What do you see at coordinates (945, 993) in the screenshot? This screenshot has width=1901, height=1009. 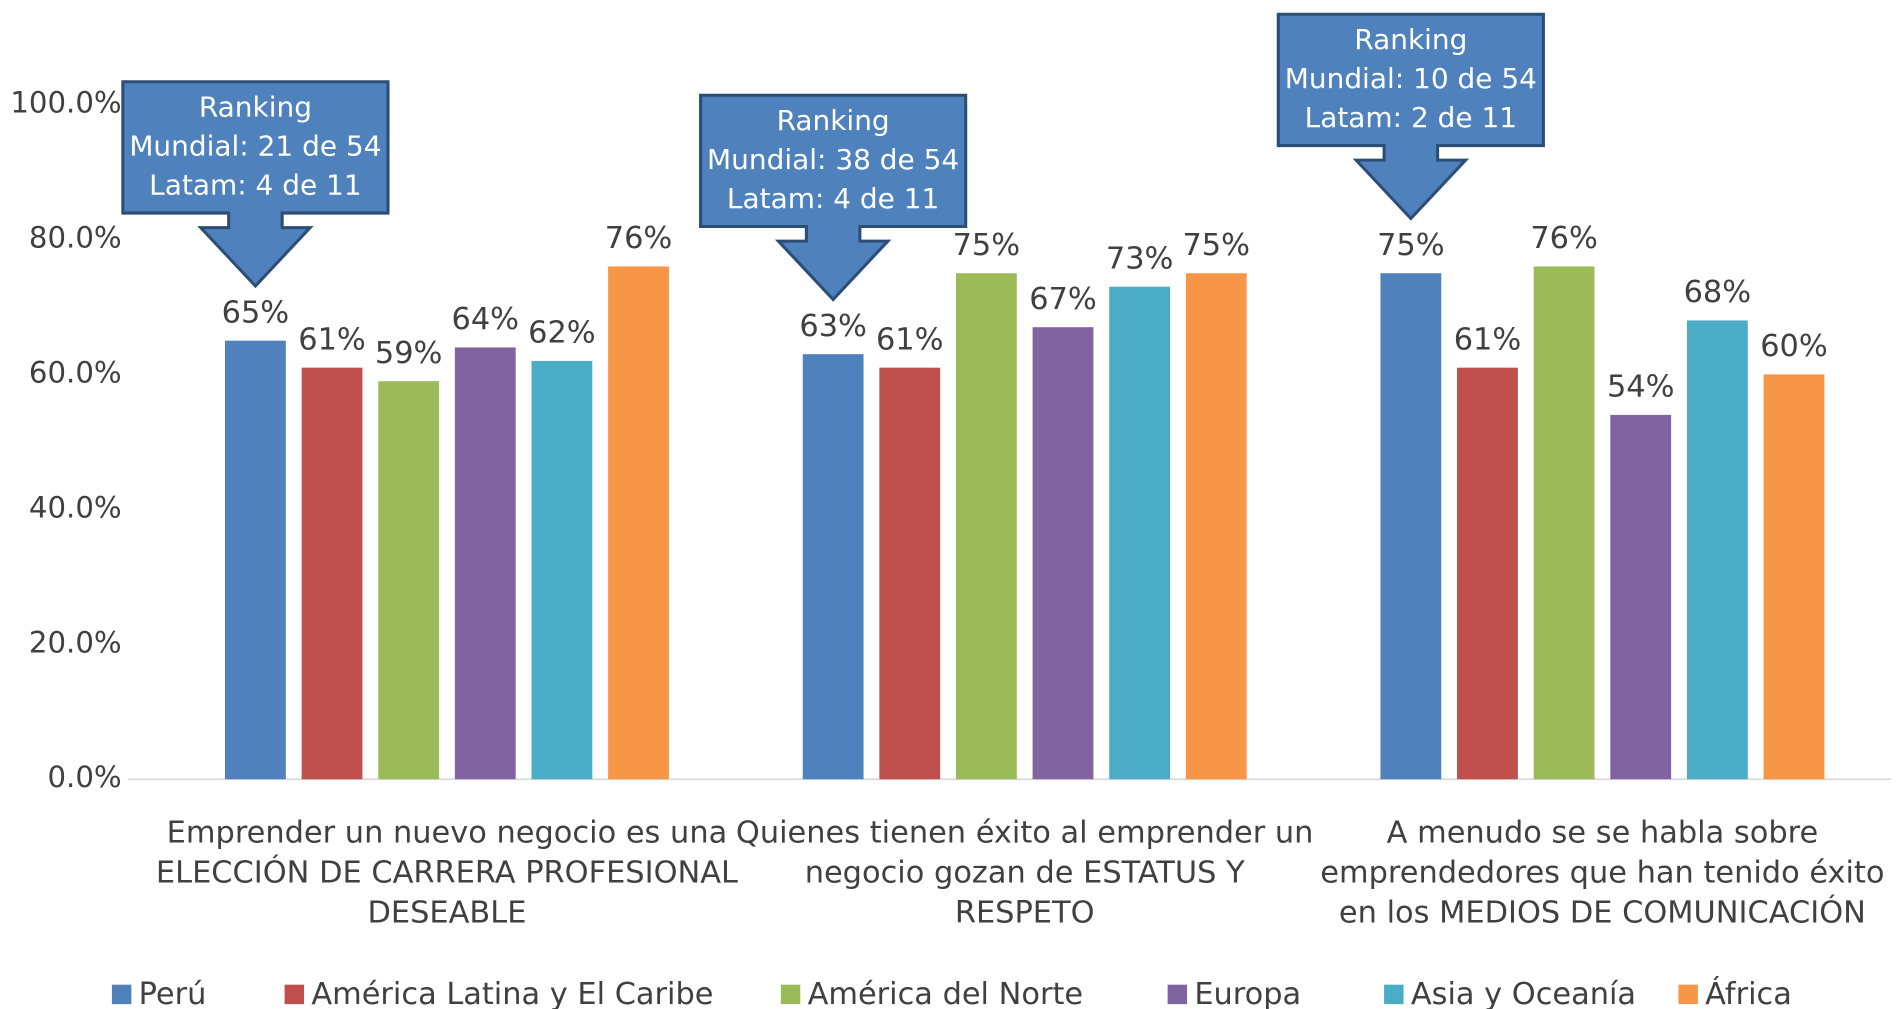 I see `legend-label: América del Norte` at bounding box center [945, 993].